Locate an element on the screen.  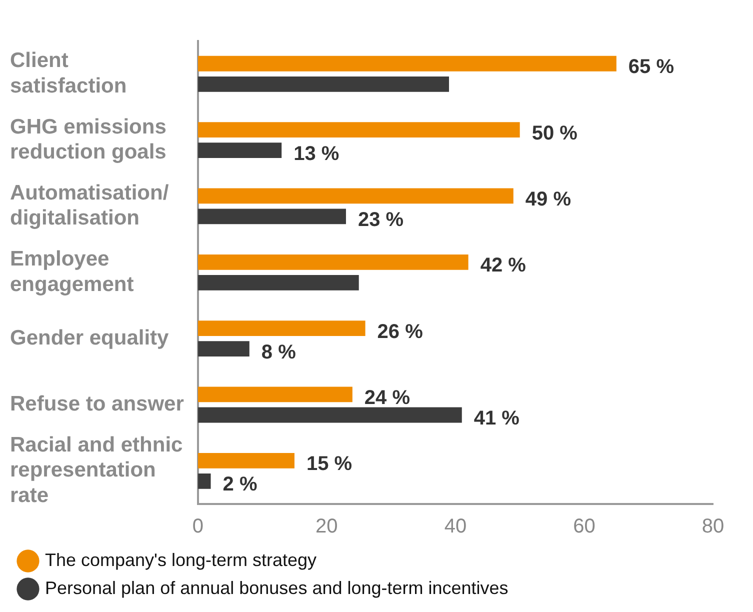
data-label: 50 % is located at coordinates (555, 133).